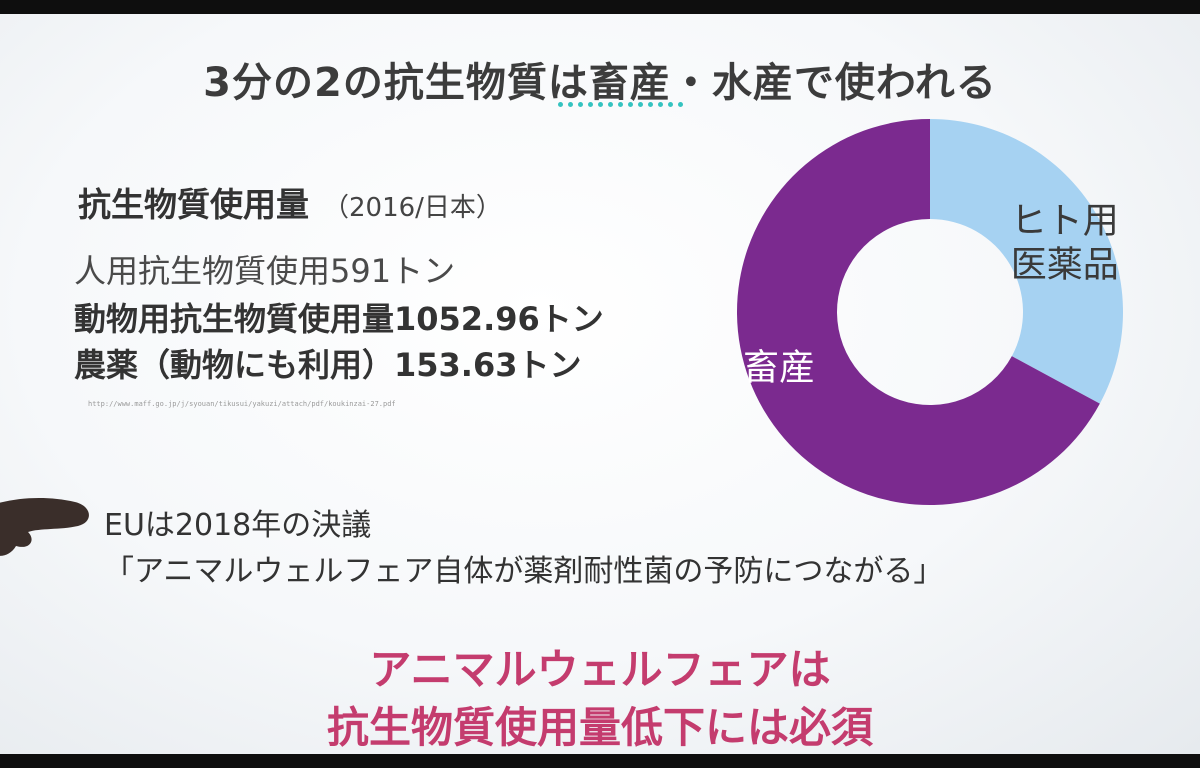  What do you see at coordinates (238, 525) in the screenshot?
I see `eu-resolution-heading: EUは2018年の決議` at bounding box center [238, 525].